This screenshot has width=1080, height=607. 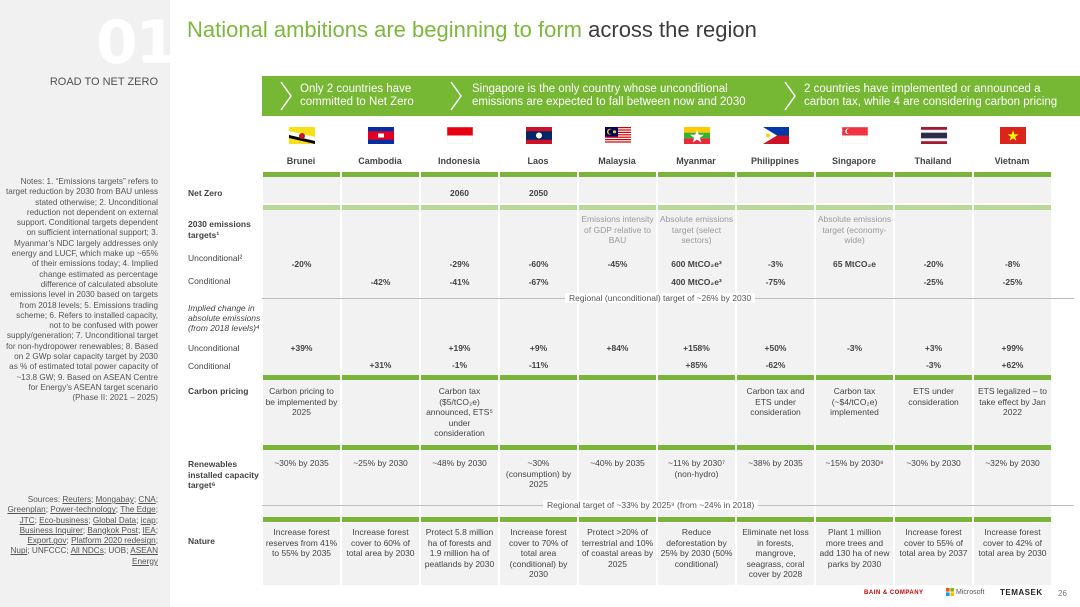 I want to click on carbon-pricing-cell: ETS under consideration, so click(x=933, y=396).